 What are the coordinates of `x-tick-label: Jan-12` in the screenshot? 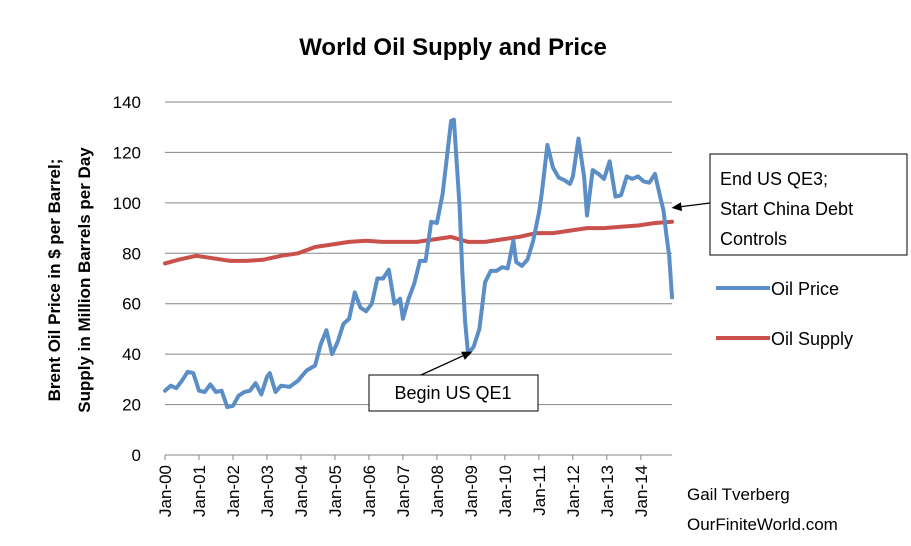 It's located at (573, 491).